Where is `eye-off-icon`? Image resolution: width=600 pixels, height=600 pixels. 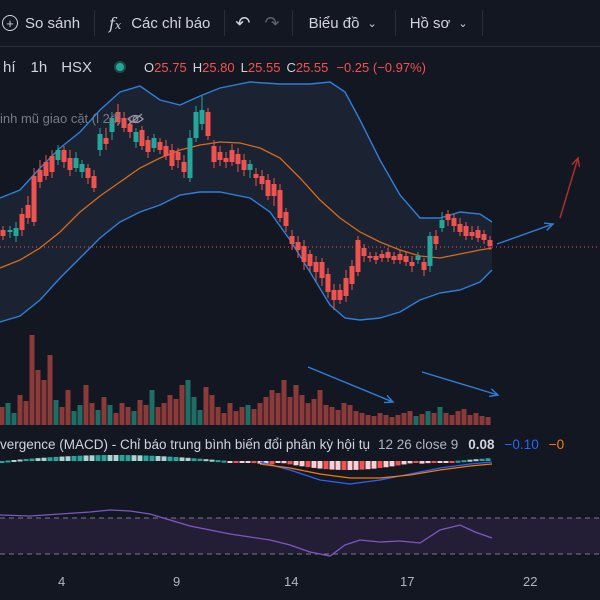 eye-off-icon is located at coordinates (136, 118).